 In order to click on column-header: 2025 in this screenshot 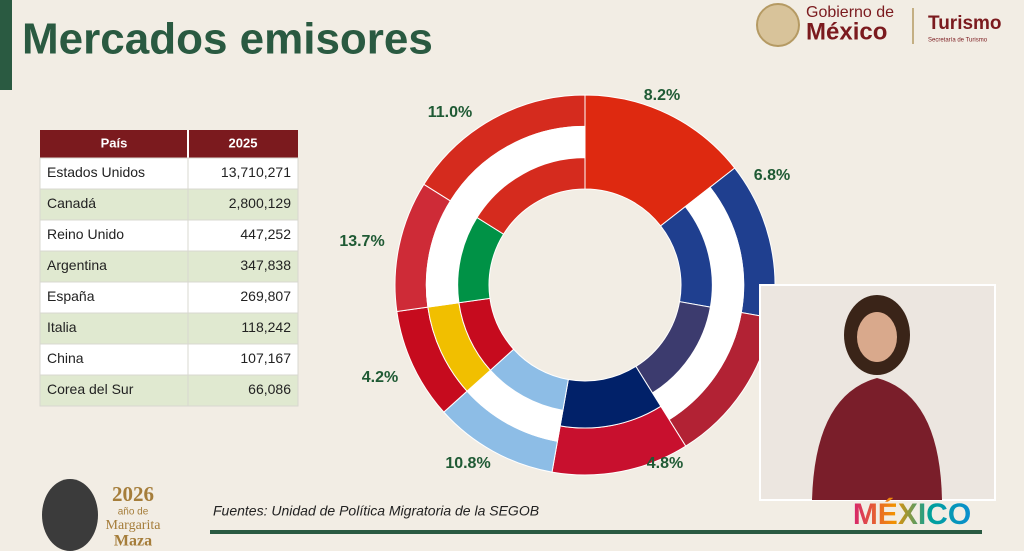, I will do `click(243, 142)`.